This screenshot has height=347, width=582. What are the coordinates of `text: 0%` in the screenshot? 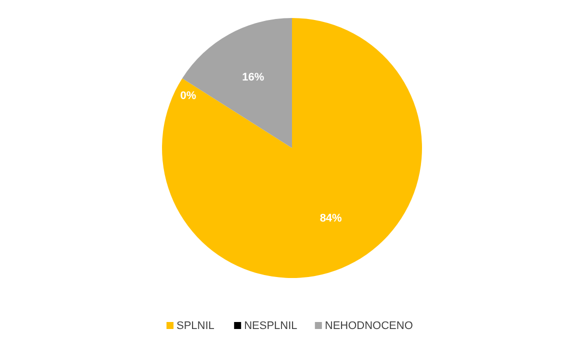 It's located at (188, 96).